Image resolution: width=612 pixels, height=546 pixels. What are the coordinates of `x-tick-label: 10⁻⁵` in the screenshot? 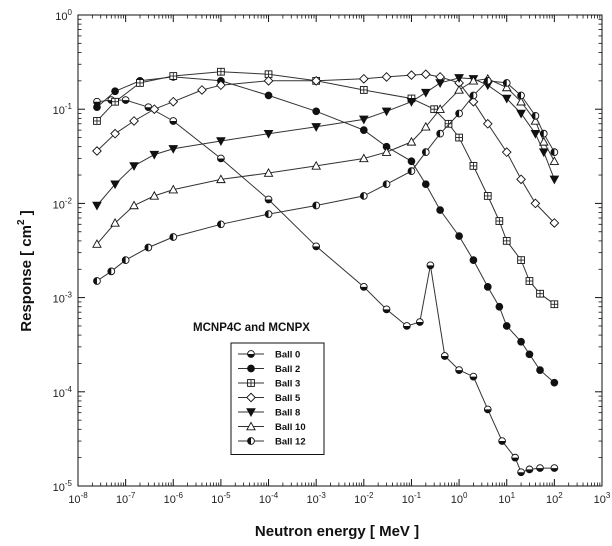 It's located at (221, 498).